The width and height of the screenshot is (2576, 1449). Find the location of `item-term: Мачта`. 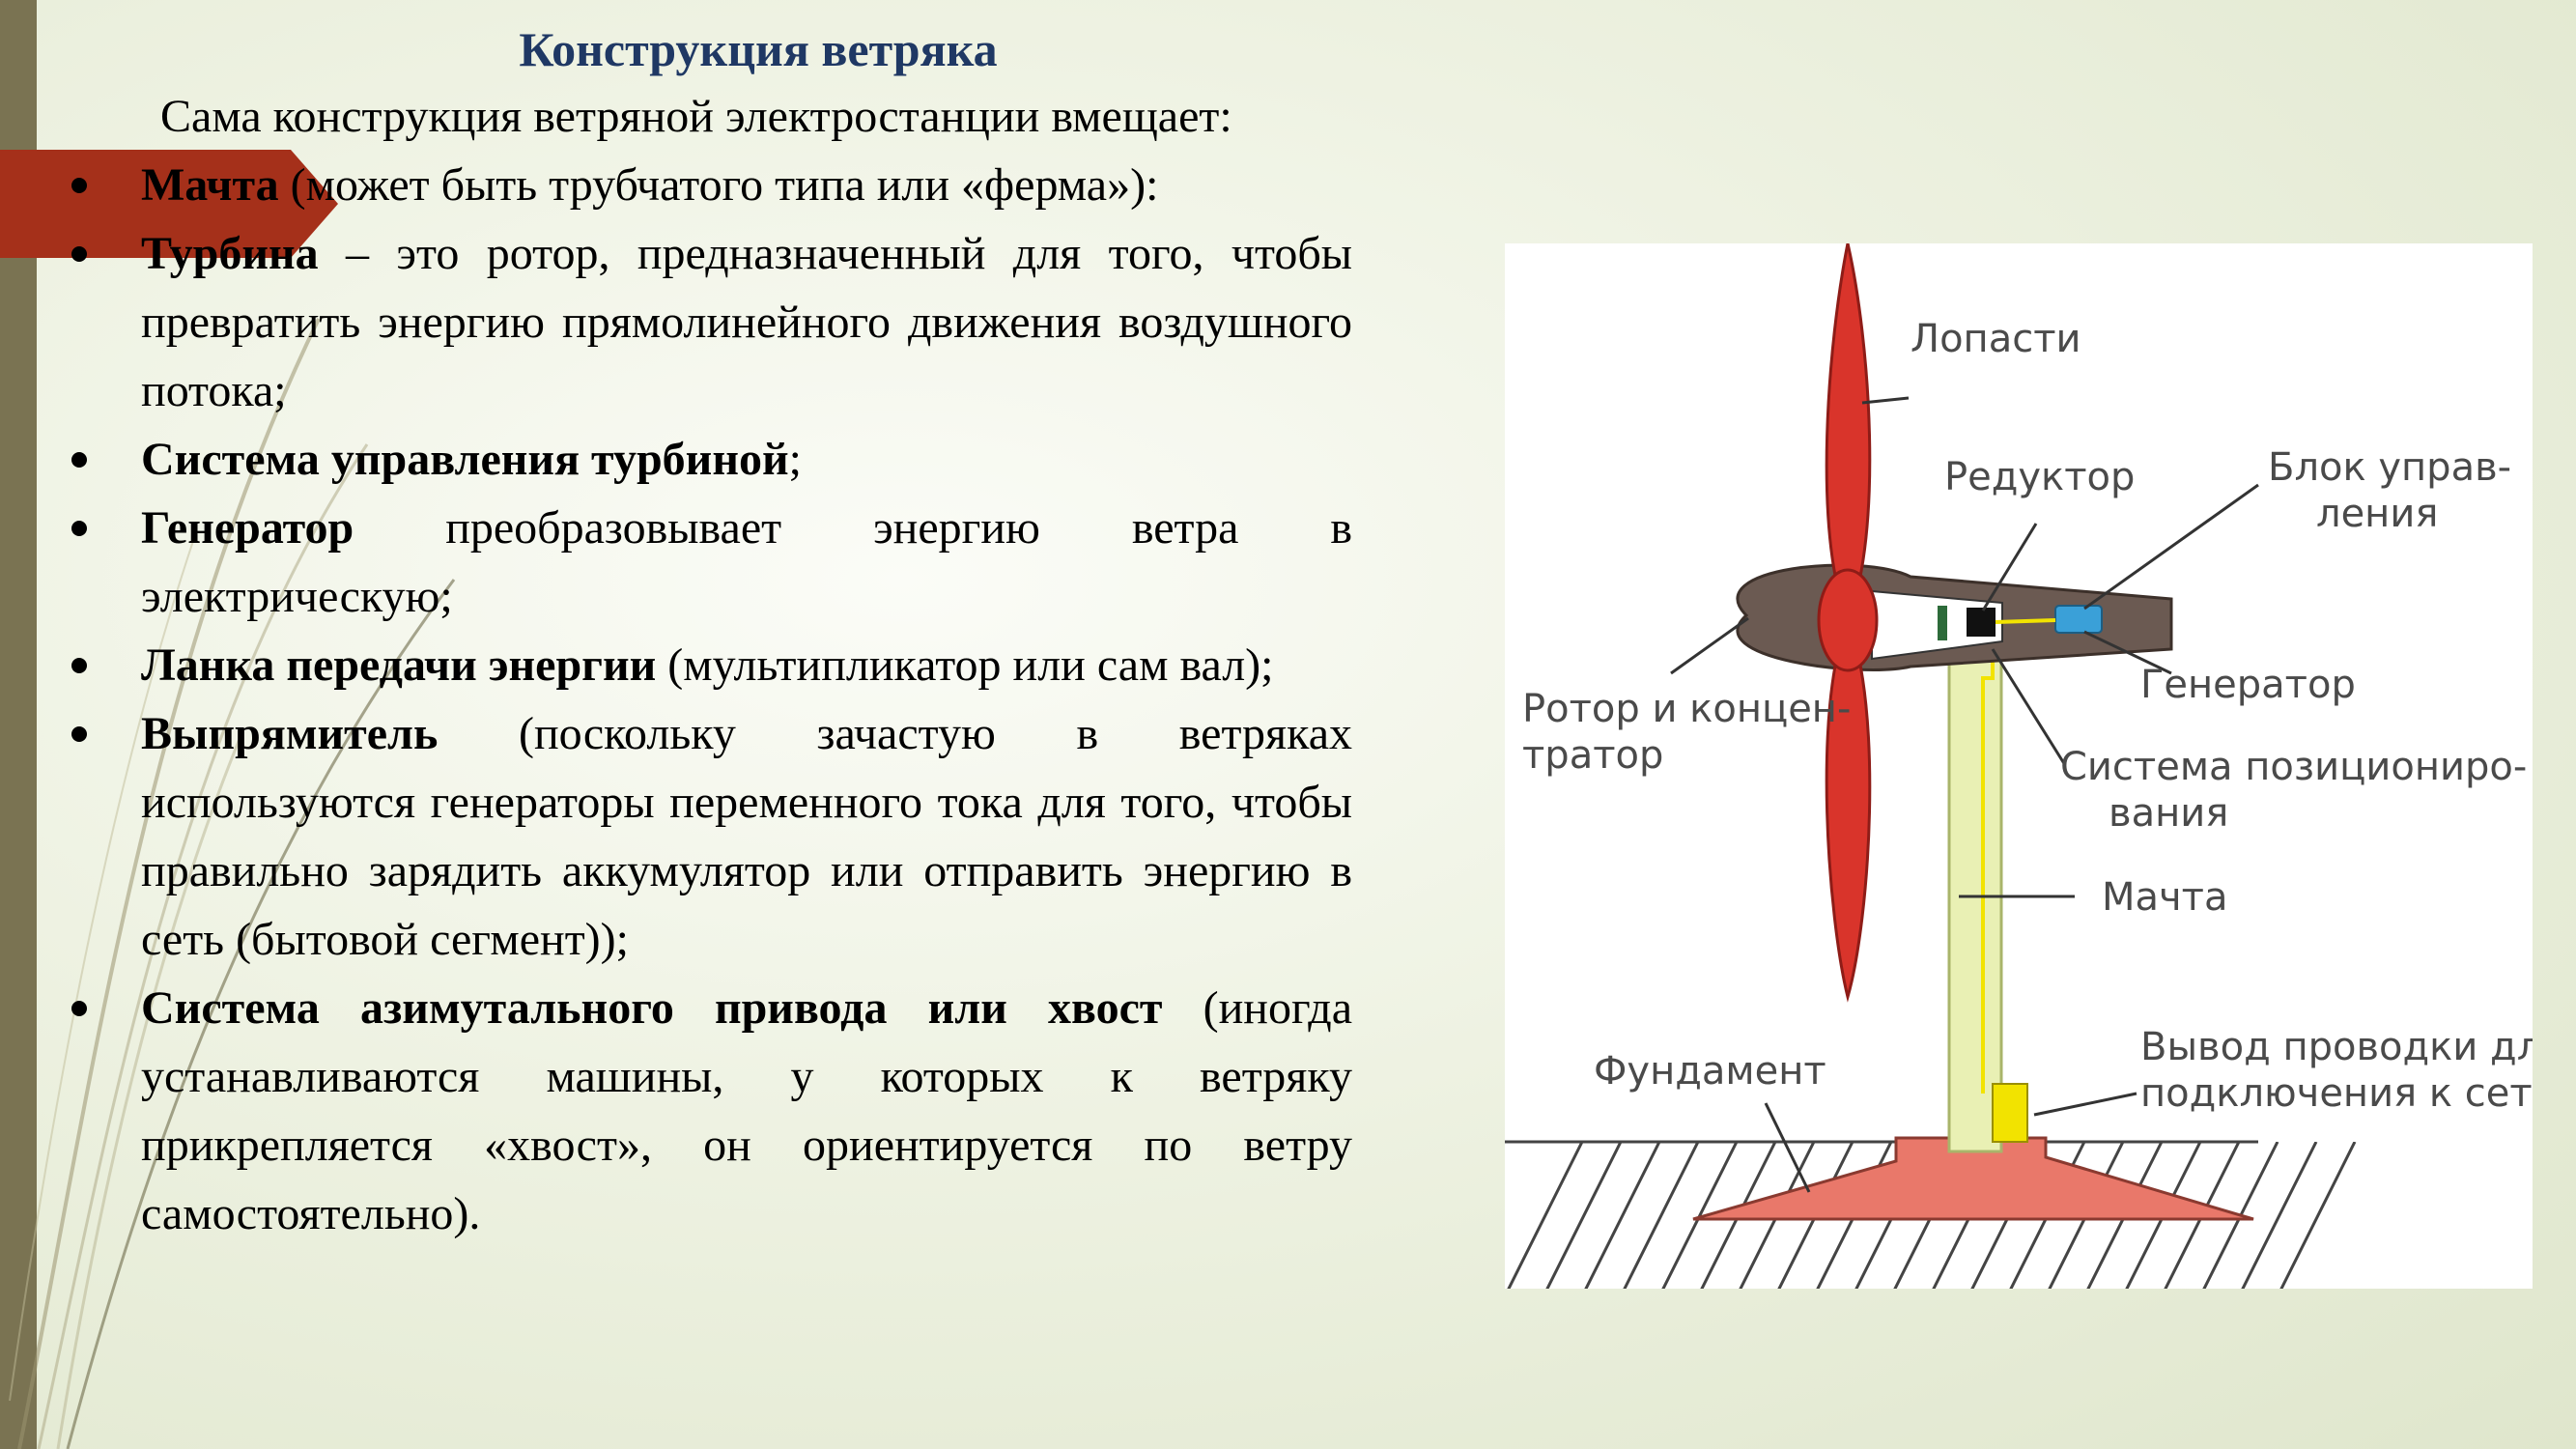

item-term: Мачта is located at coordinates (210, 185).